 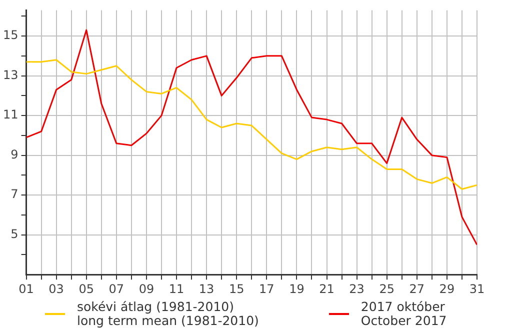 What do you see at coordinates (14, 194) in the screenshot?
I see `y-tick-label: 7` at bounding box center [14, 194].